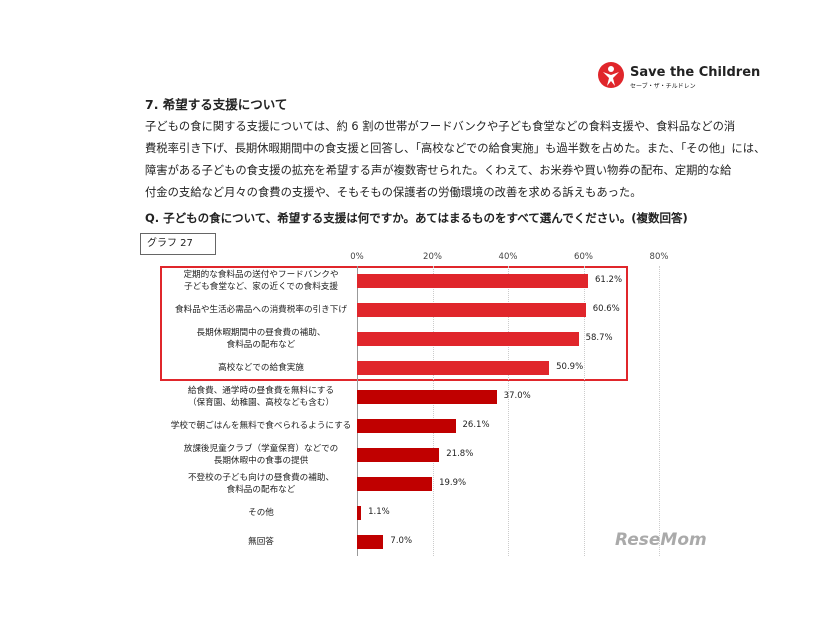  I want to click on x-tick-label: 60%, so click(583, 257).